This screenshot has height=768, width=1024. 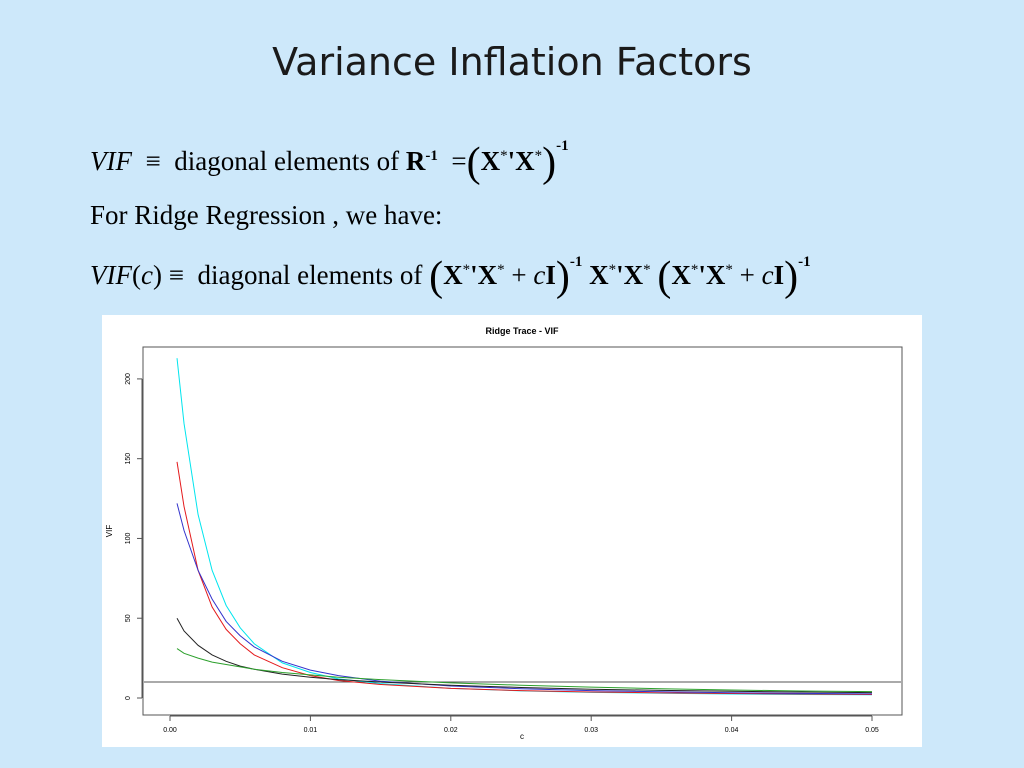 I want to click on x-tick-label: 0.00, so click(x=170, y=730).